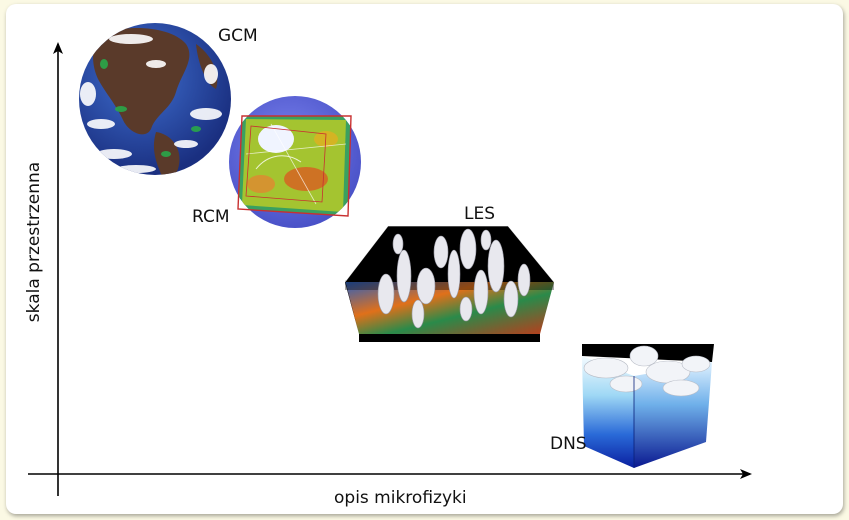  What do you see at coordinates (480, 214) in the screenshot?
I see `les-label: LES` at bounding box center [480, 214].